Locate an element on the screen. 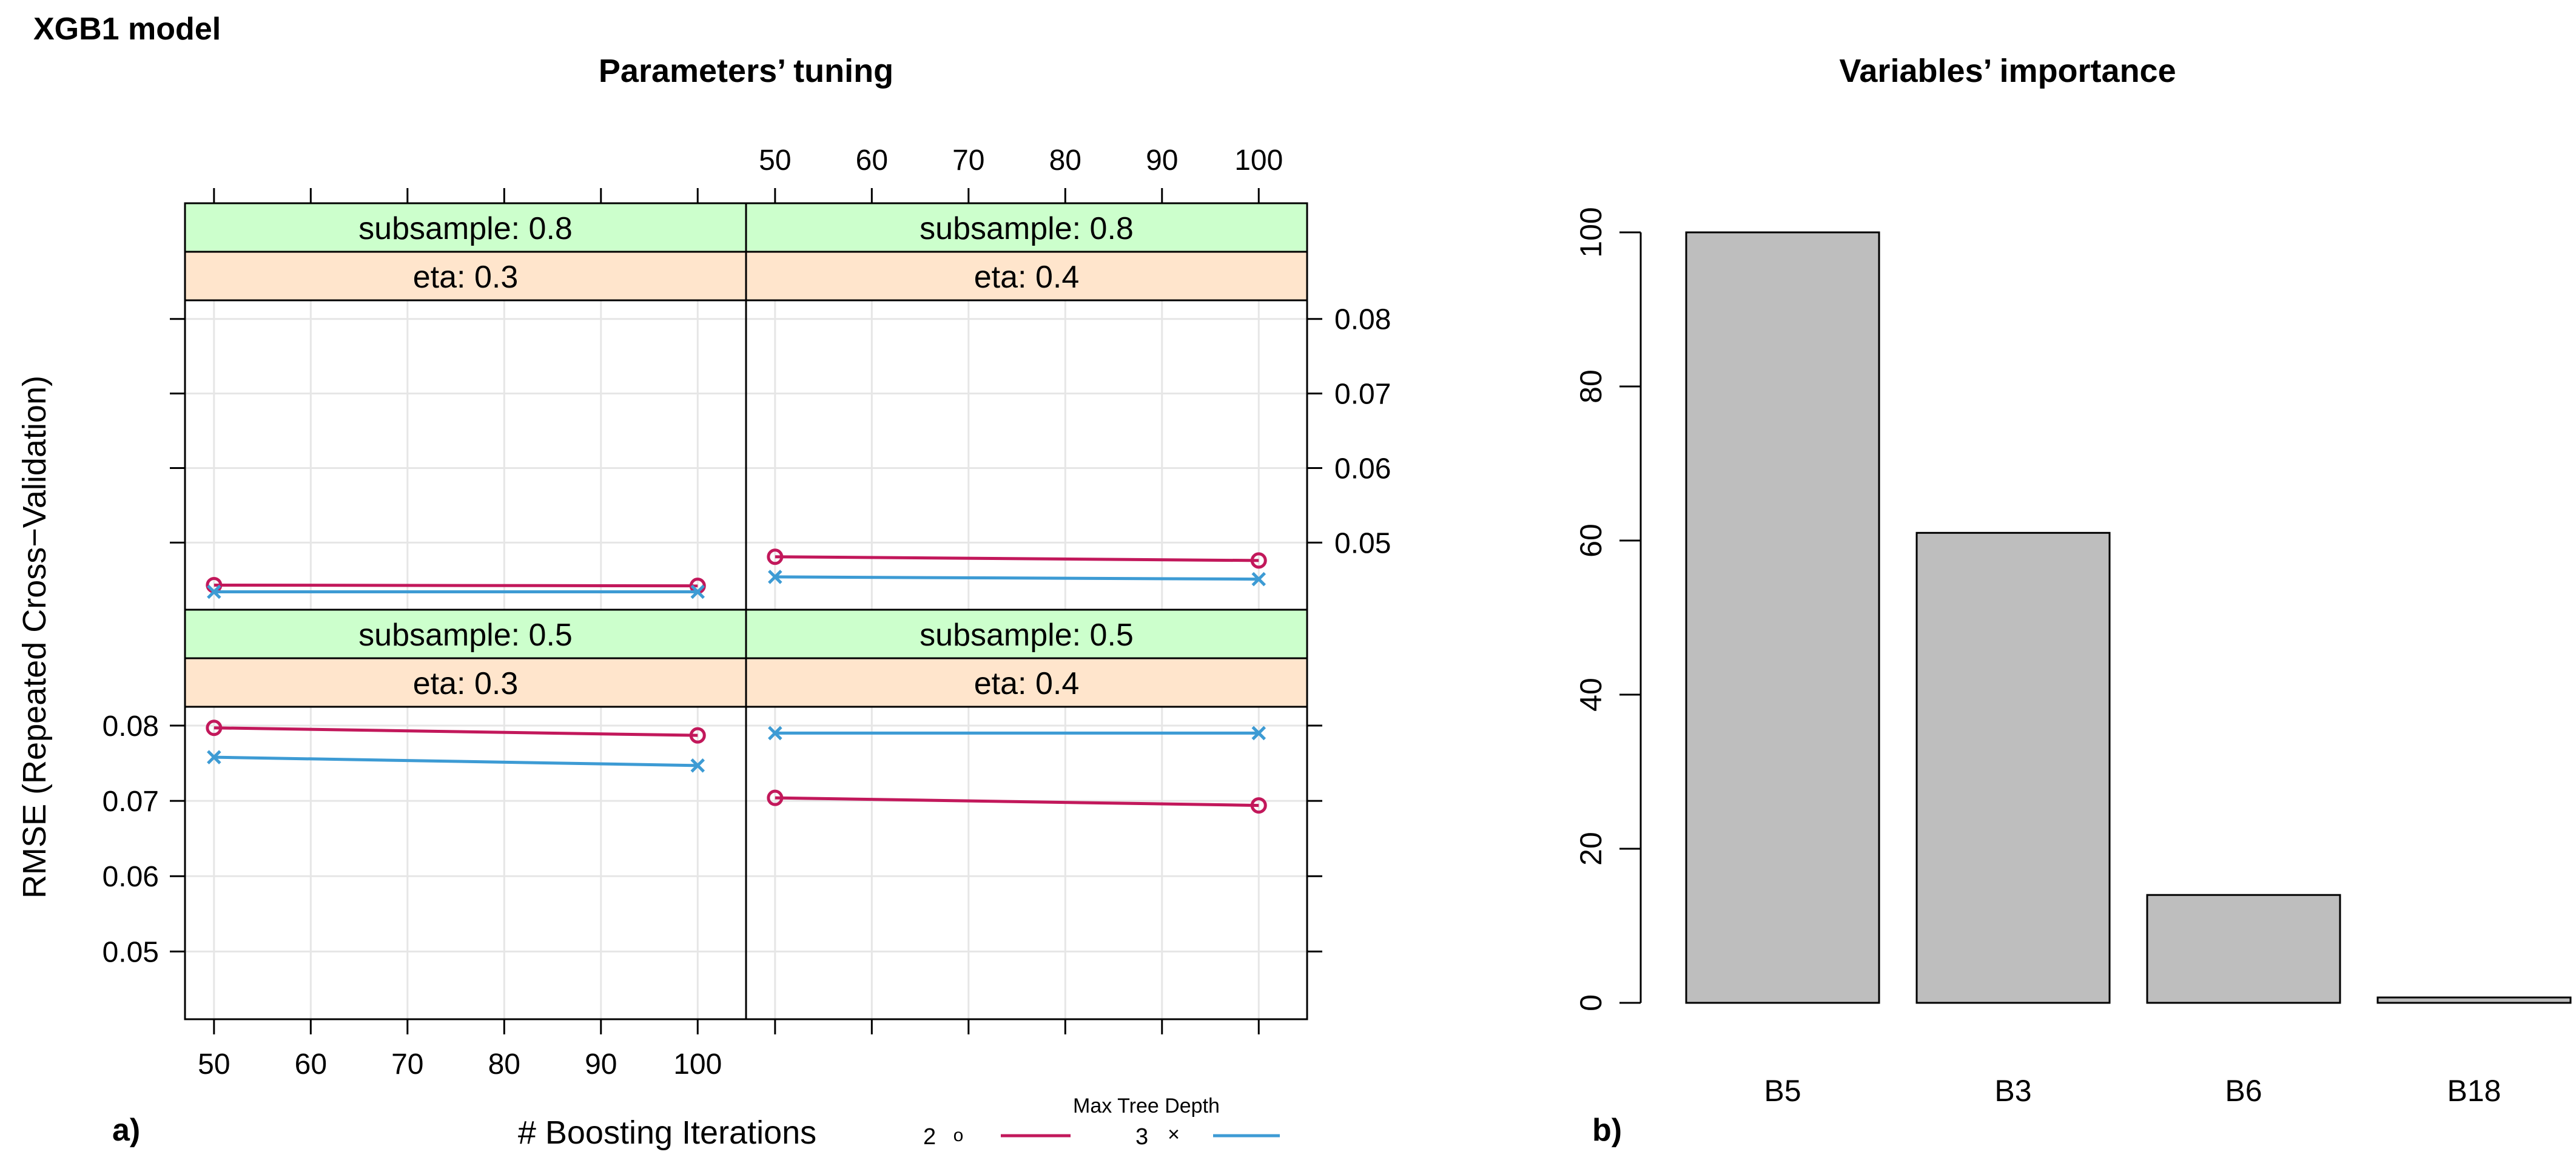 The height and width of the screenshot is (1163, 2576). bar-label-B5: B5 is located at coordinates (1782, 1091).